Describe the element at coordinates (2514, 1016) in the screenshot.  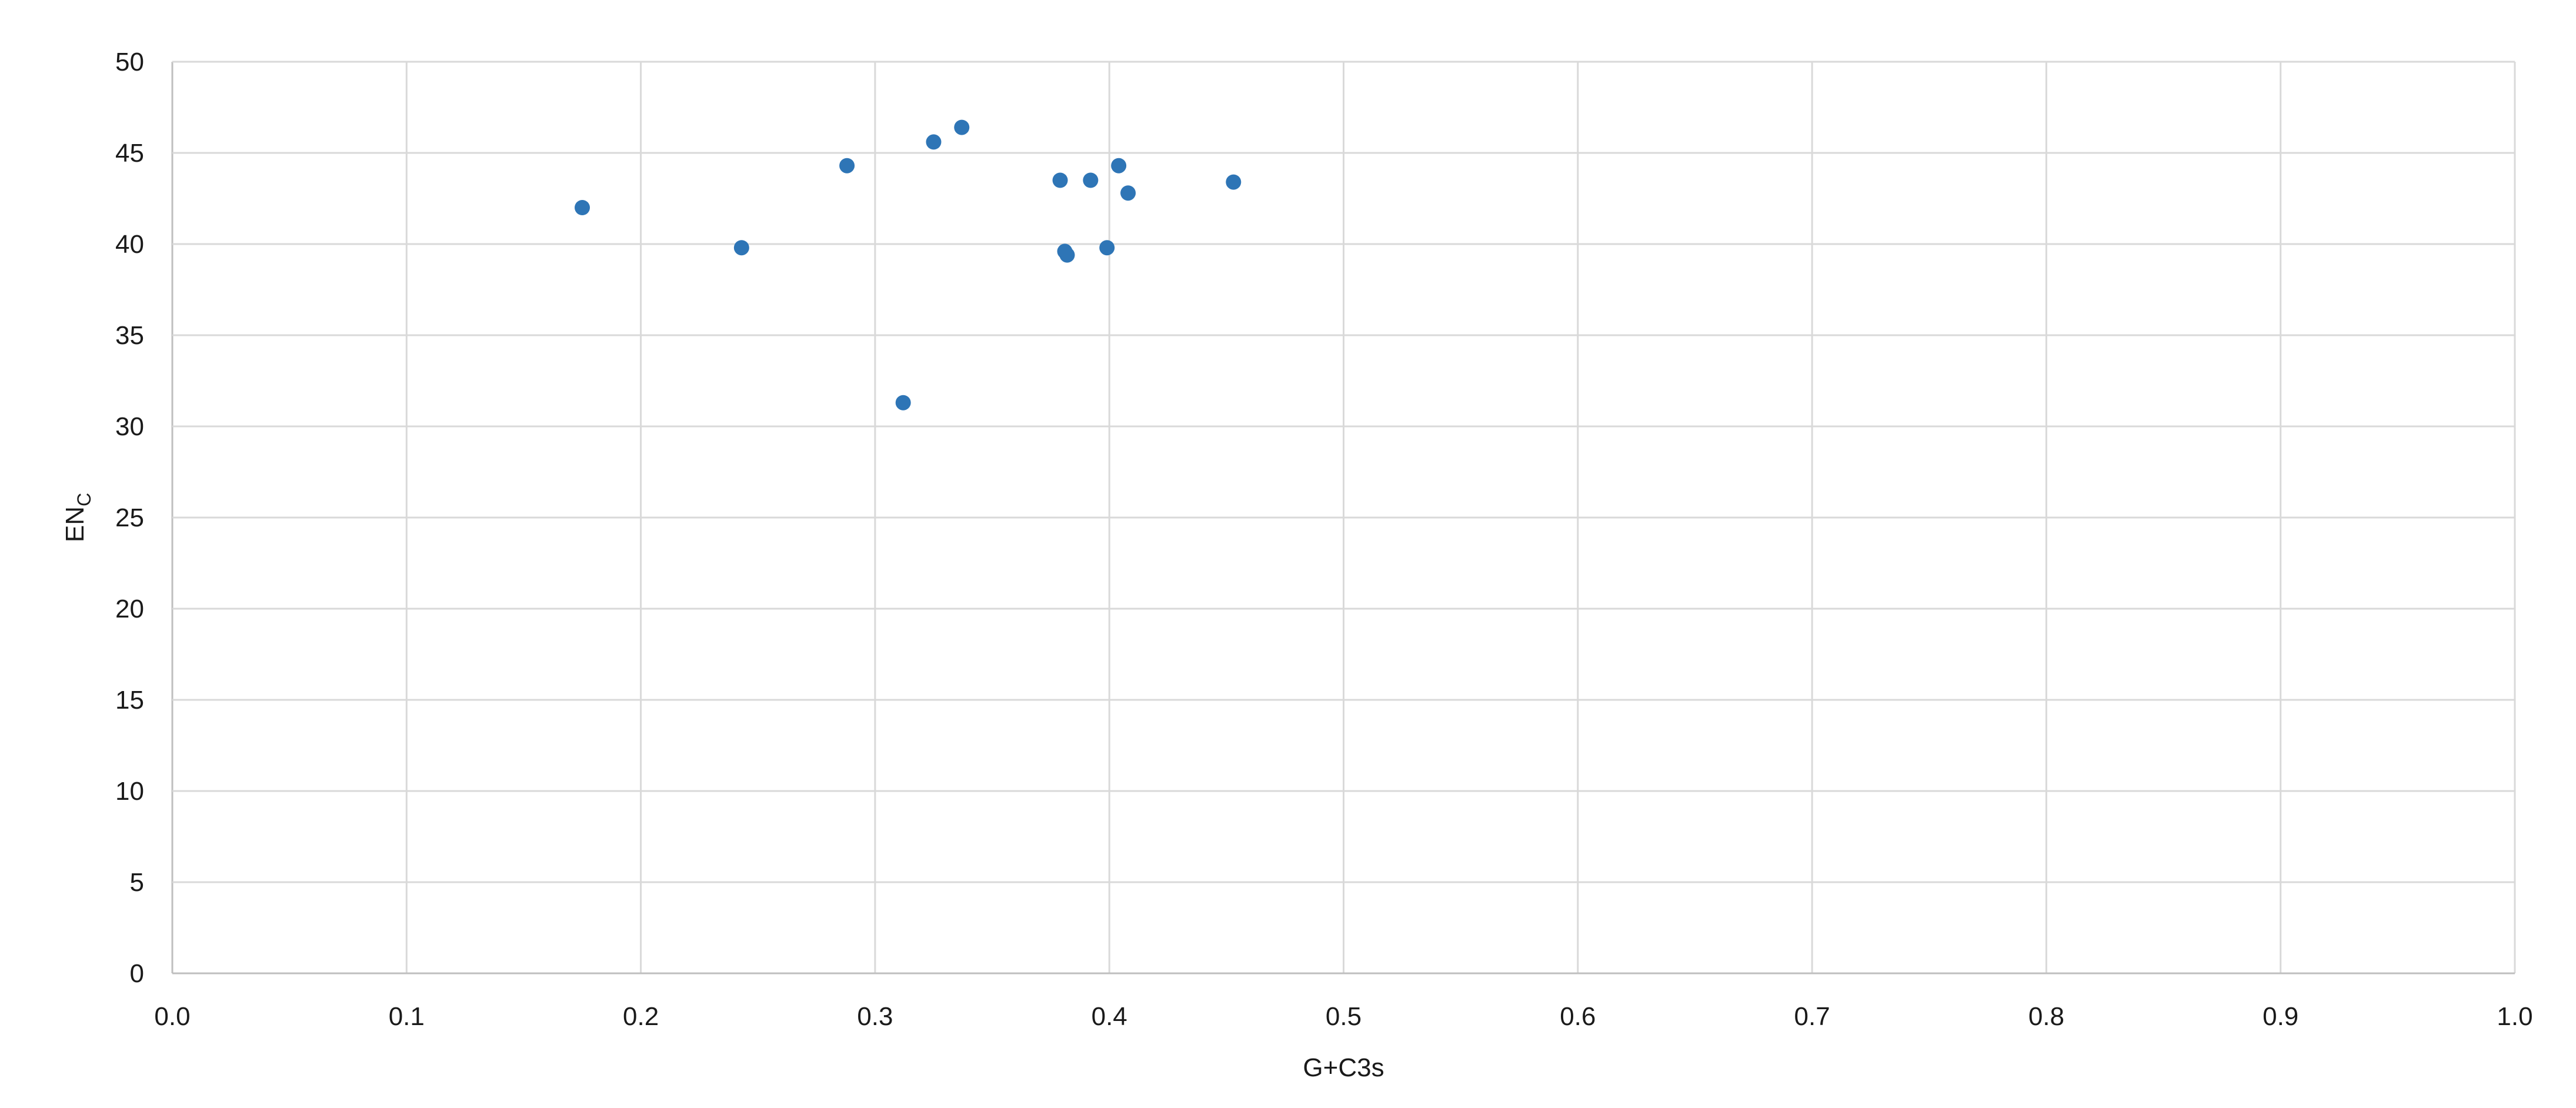
I see `x-tick-label: 1.0` at that location.